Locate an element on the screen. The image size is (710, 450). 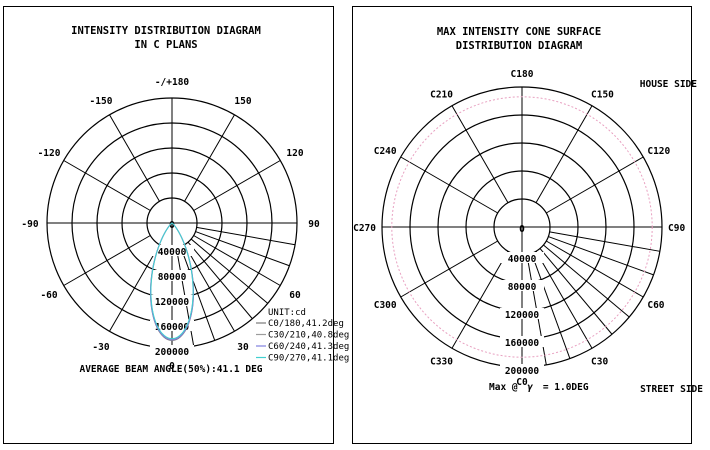
caption-prefix: Max @ is located at coordinates (503, 387).